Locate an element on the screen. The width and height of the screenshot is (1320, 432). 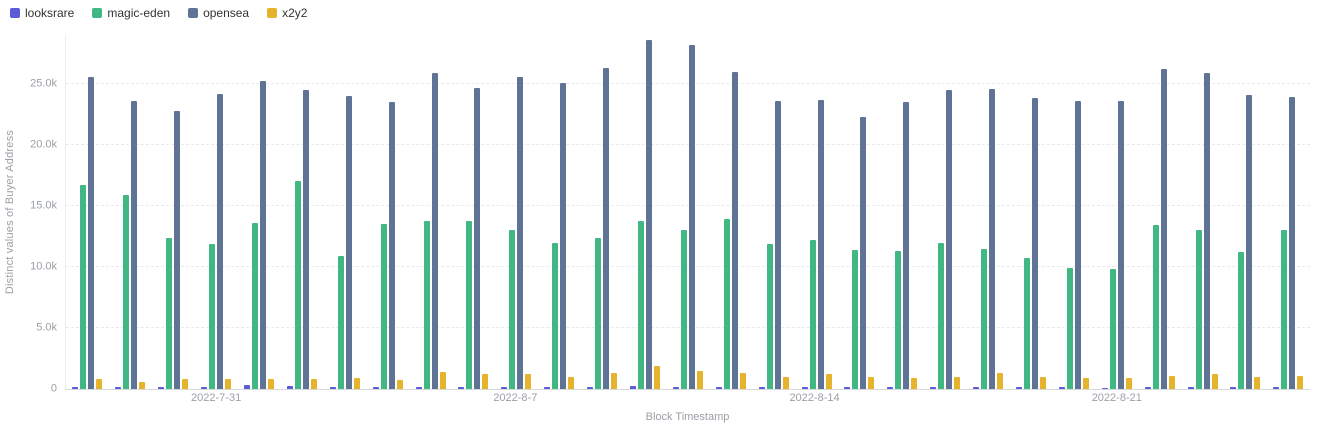
legend-item-looksrare: looksrare is located at coordinates (42, 13).